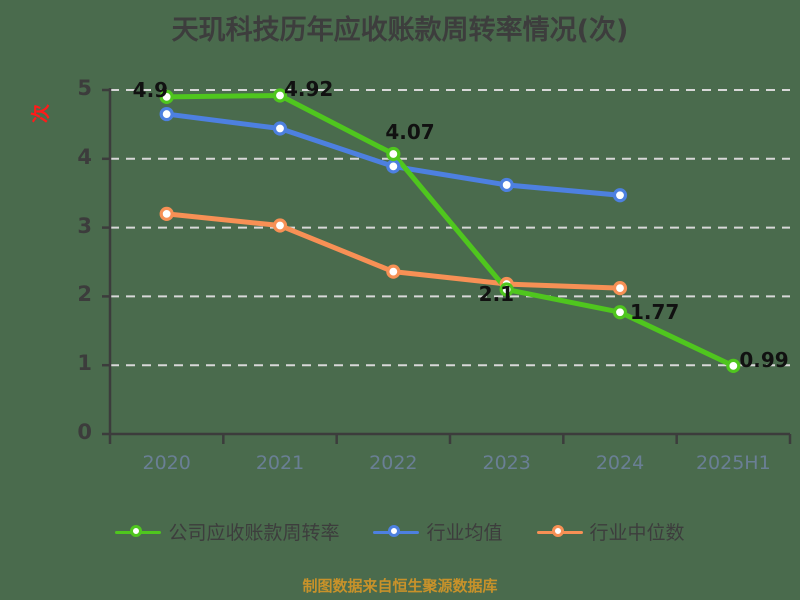 This screenshot has height=600, width=800. Describe the element at coordinates (84, 225) in the screenshot. I see `y-tick-label: 3` at that location.